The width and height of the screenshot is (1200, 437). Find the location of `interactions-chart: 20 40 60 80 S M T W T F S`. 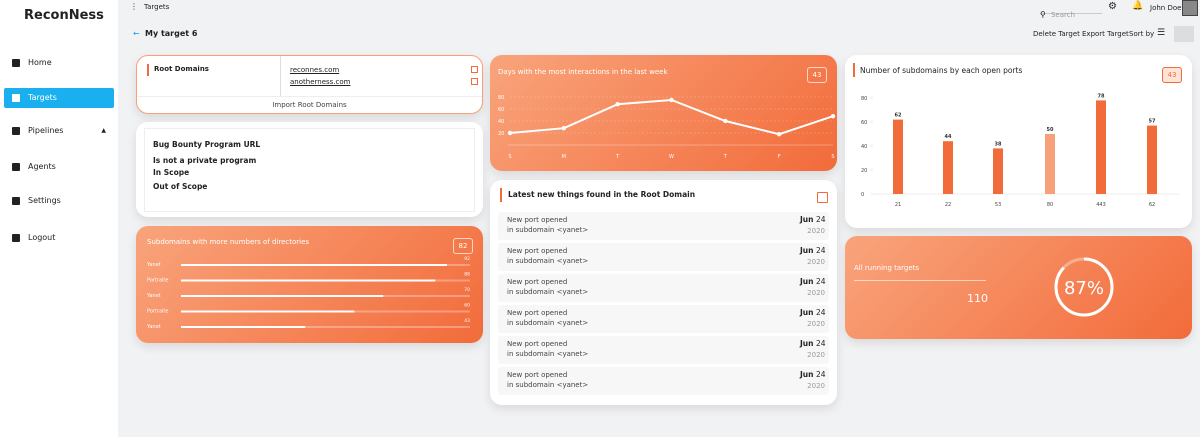

interactions-chart: 20 40 60 80 S M T W T F S is located at coordinates (667, 127).